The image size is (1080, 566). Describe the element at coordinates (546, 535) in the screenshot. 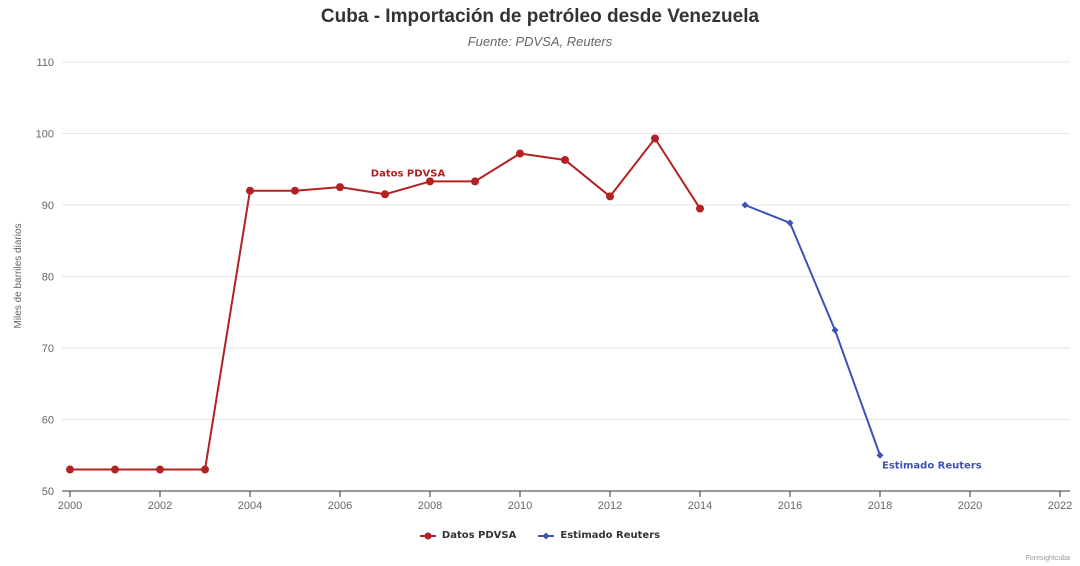

I see `legend-marker-diamond-icon` at that location.